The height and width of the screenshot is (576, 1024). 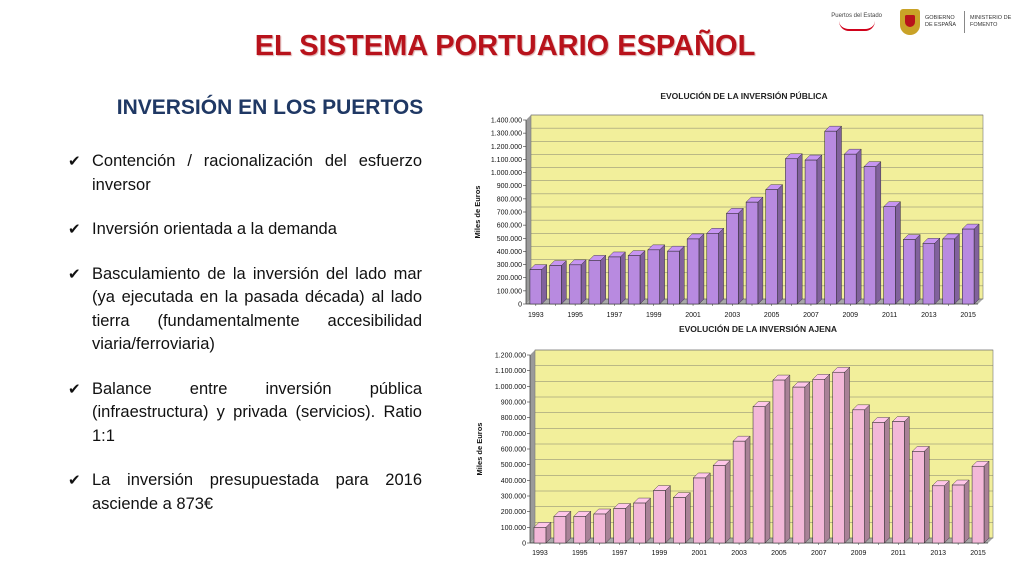 What do you see at coordinates (779, 553) in the screenshot?
I see `x-tick-label: 2005` at bounding box center [779, 553].